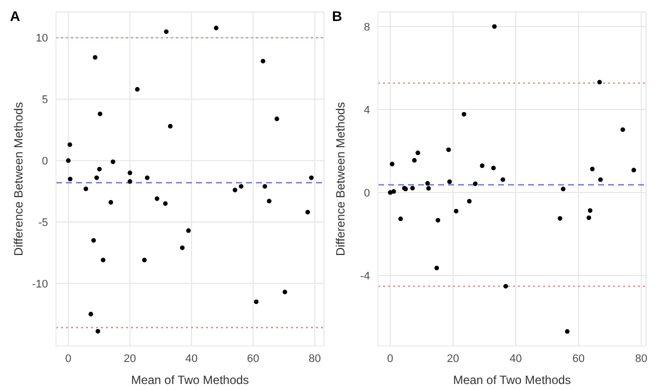 The height and width of the screenshot is (390, 660). What do you see at coordinates (15, 16) in the screenshot?
I see `chart-title: A` at bounding box center [15, 16].